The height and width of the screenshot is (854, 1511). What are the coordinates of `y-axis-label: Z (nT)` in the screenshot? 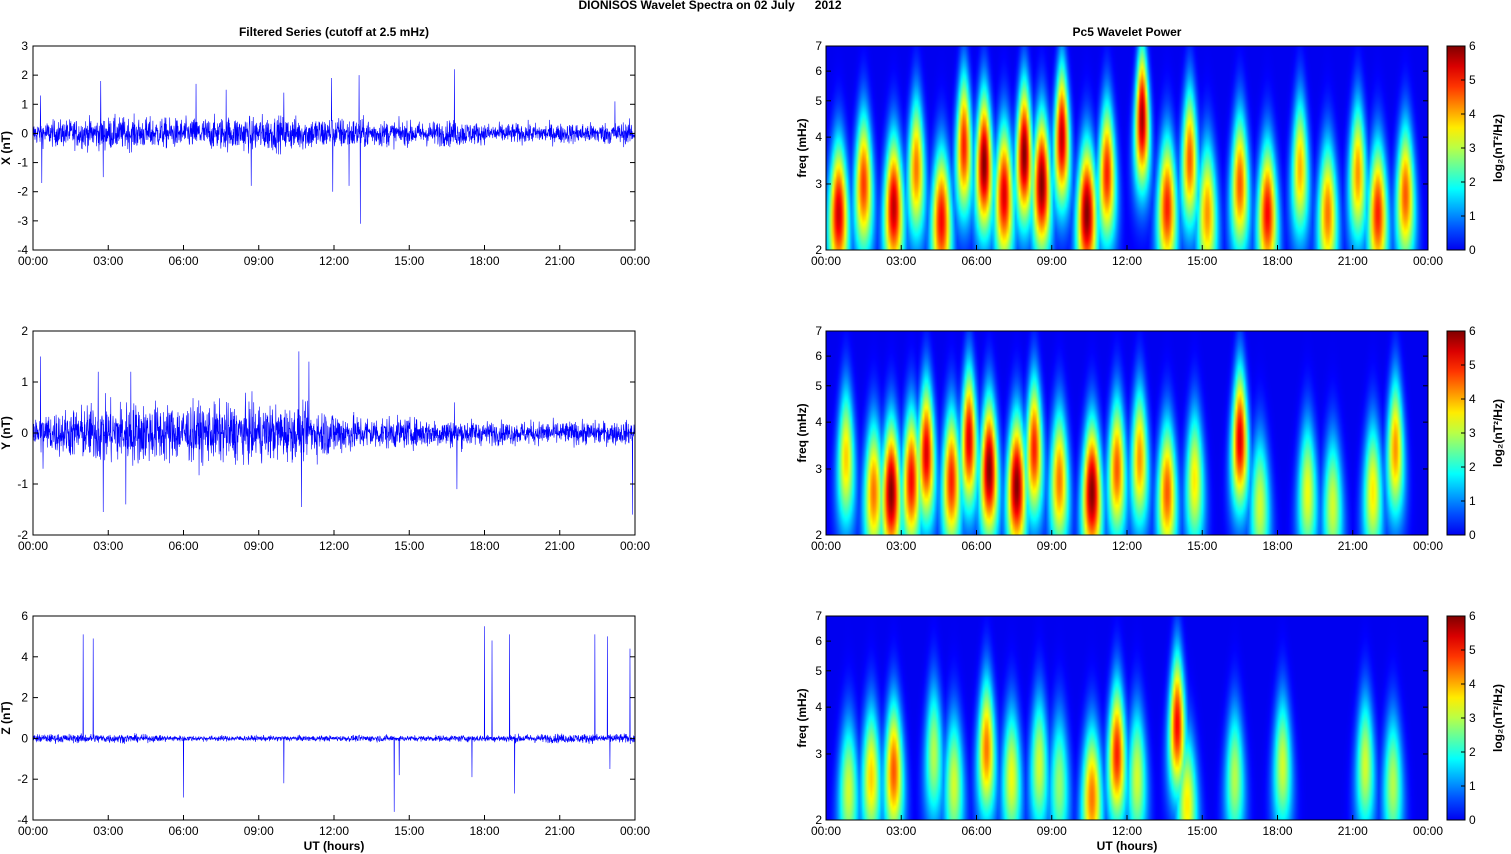 It's located at (6, 717).